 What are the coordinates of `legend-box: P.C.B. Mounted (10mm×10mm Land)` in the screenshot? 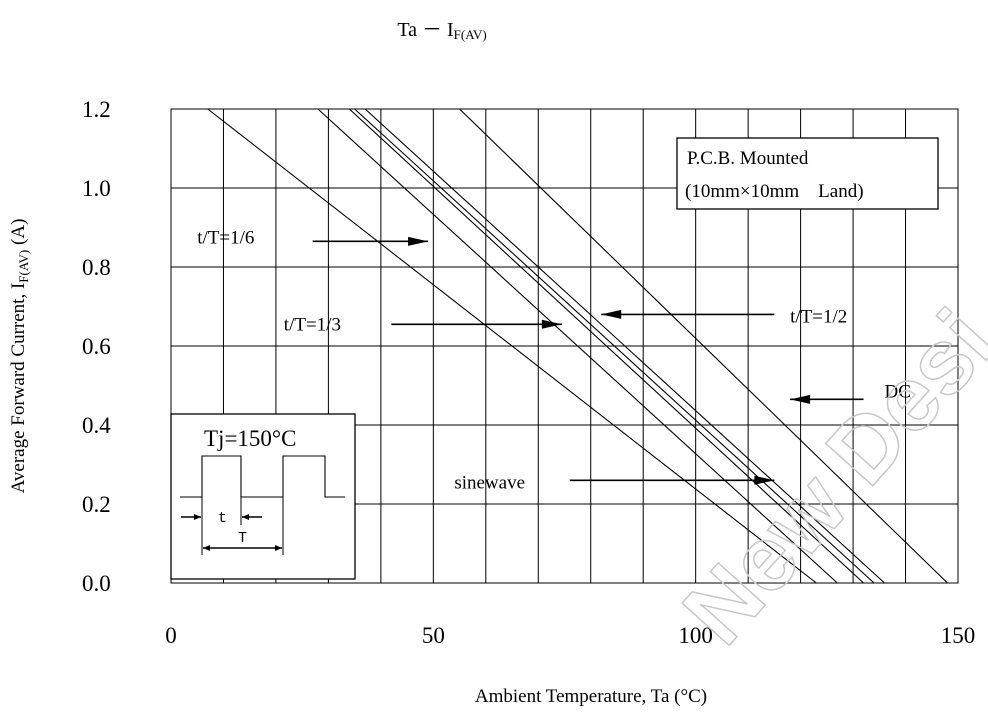 It's located at (807, 173).